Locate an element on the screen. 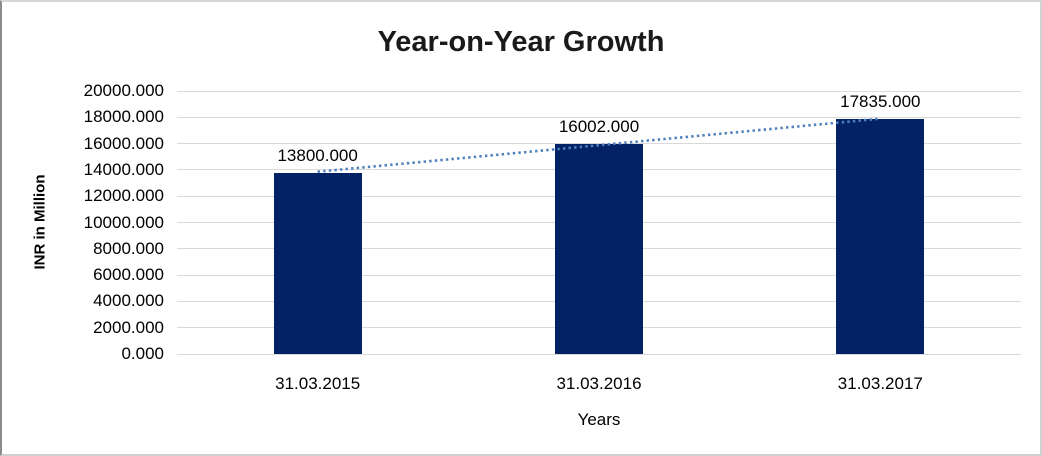  chart-title: Year-on-Year Growth is located at coordinates (521, 42).